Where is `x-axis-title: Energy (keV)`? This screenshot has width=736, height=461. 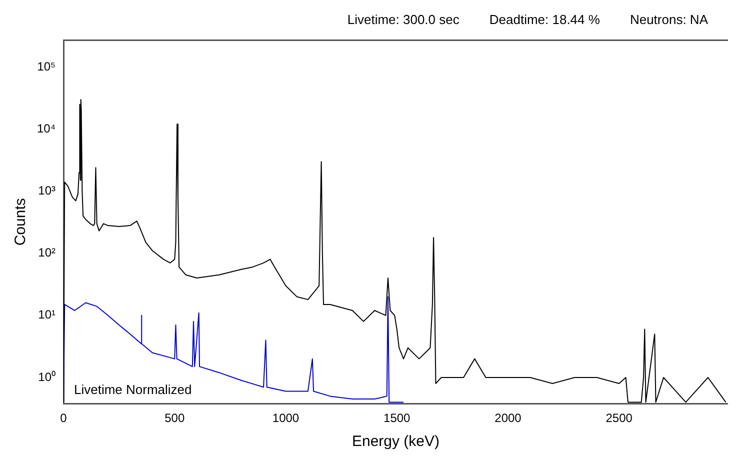
x-axis-title: Energy (keV) is located at coordinates (396, 441).